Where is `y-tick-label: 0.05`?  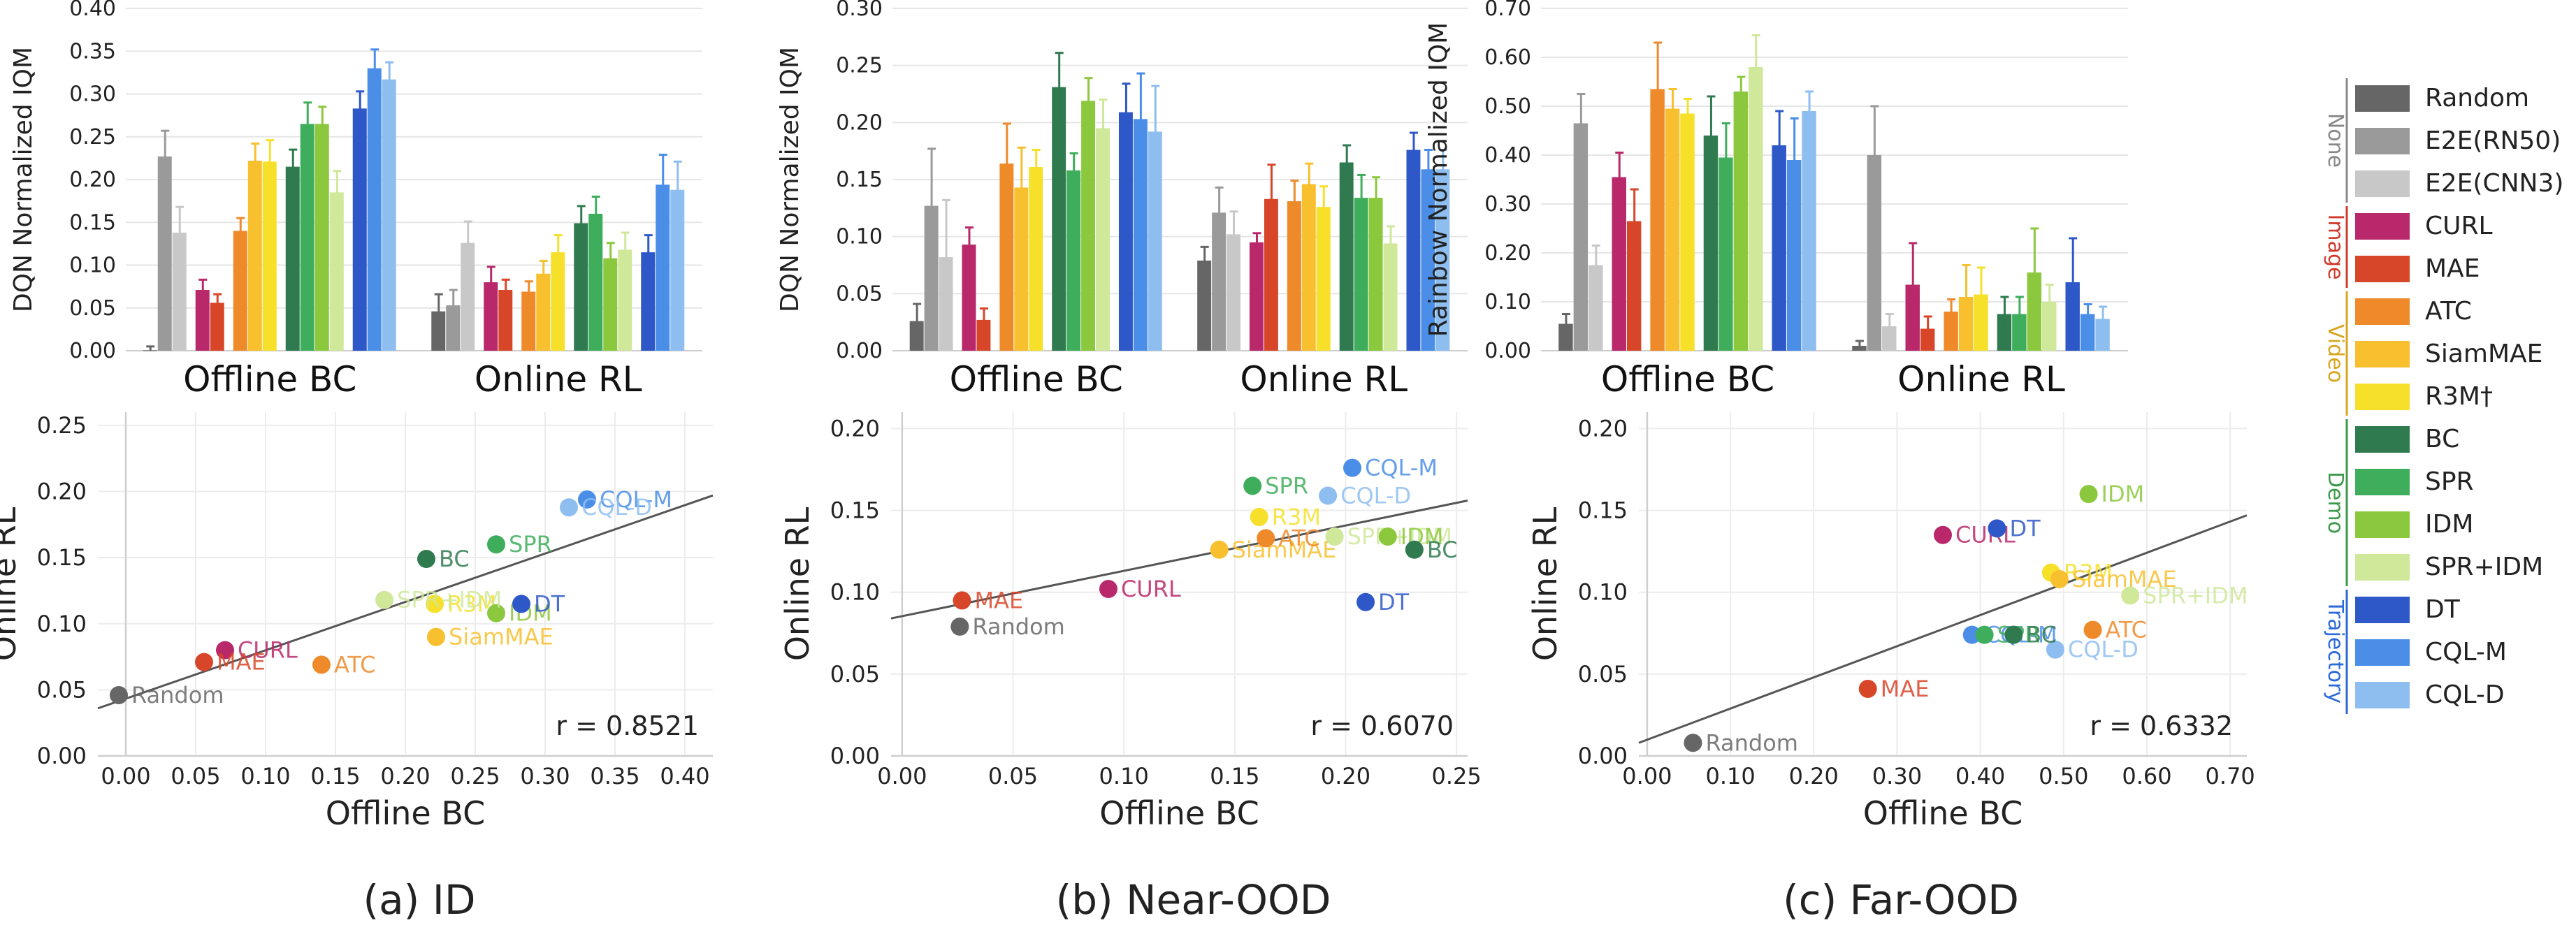 y-tick-label: 0.05 is located at coordinates (93, 308).